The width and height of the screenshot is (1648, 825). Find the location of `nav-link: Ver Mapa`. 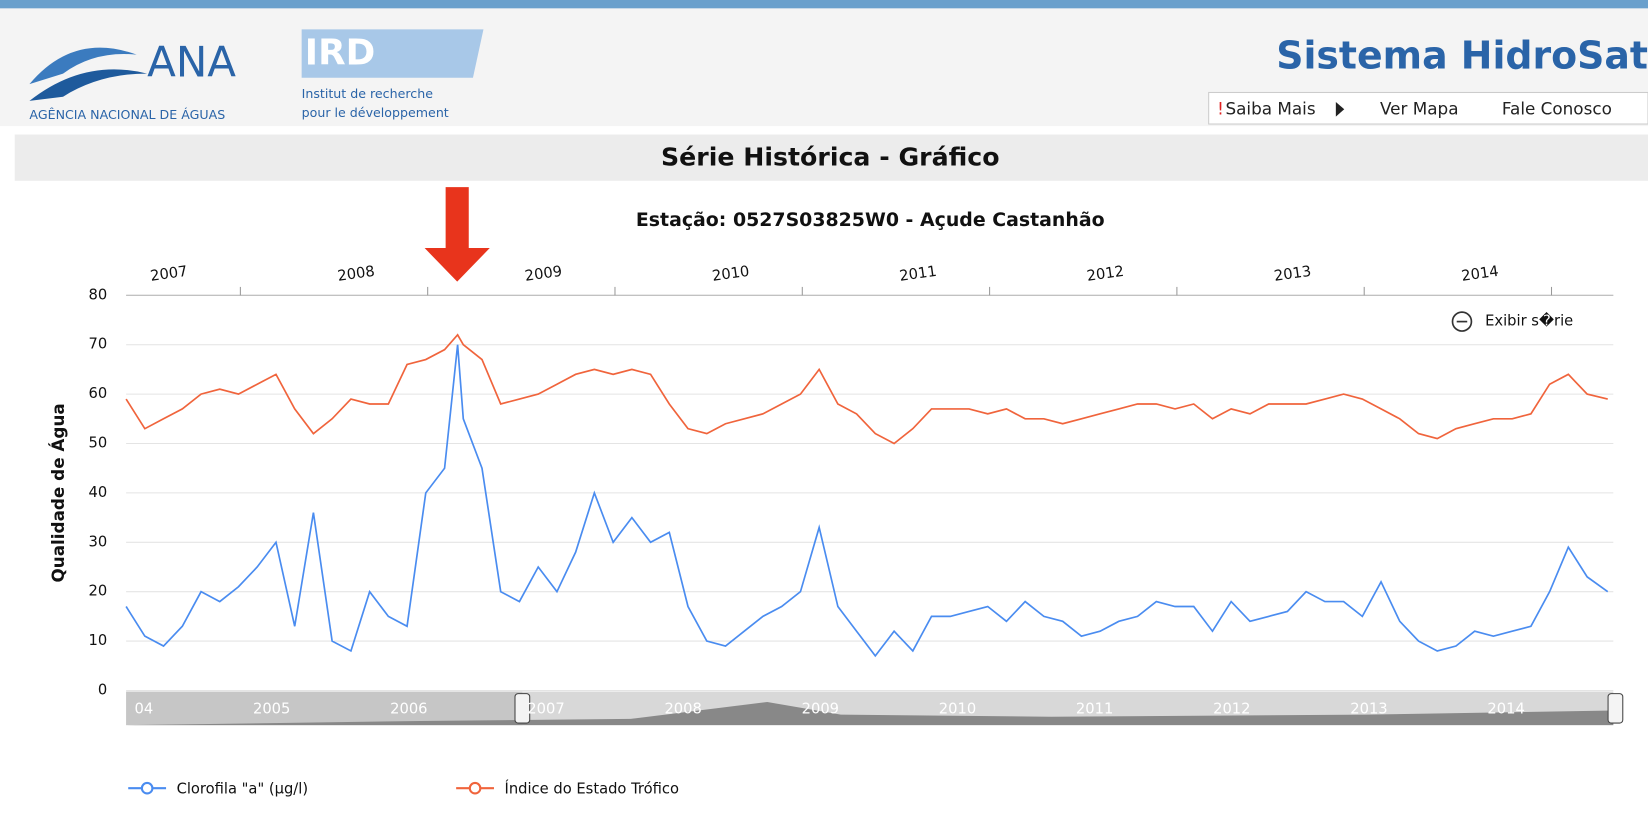

nav-link: Ver Mapa is located at coordinates (1419, 108).